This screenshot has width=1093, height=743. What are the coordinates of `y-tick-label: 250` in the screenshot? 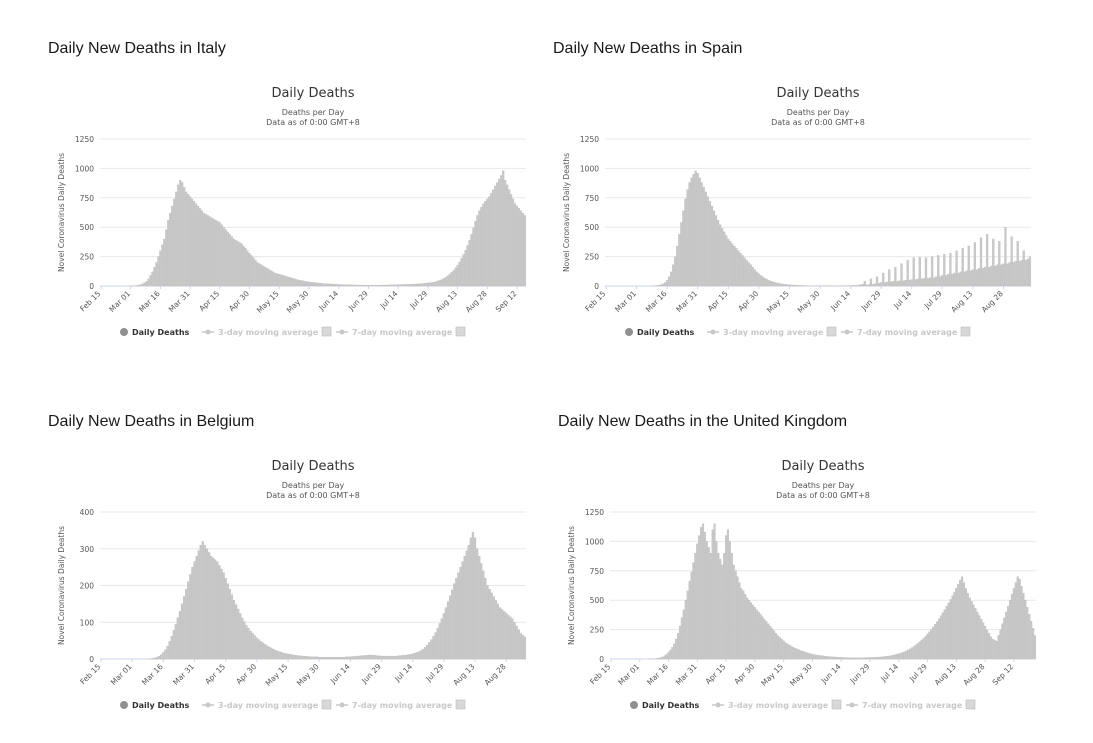 It's located at (592, 257).